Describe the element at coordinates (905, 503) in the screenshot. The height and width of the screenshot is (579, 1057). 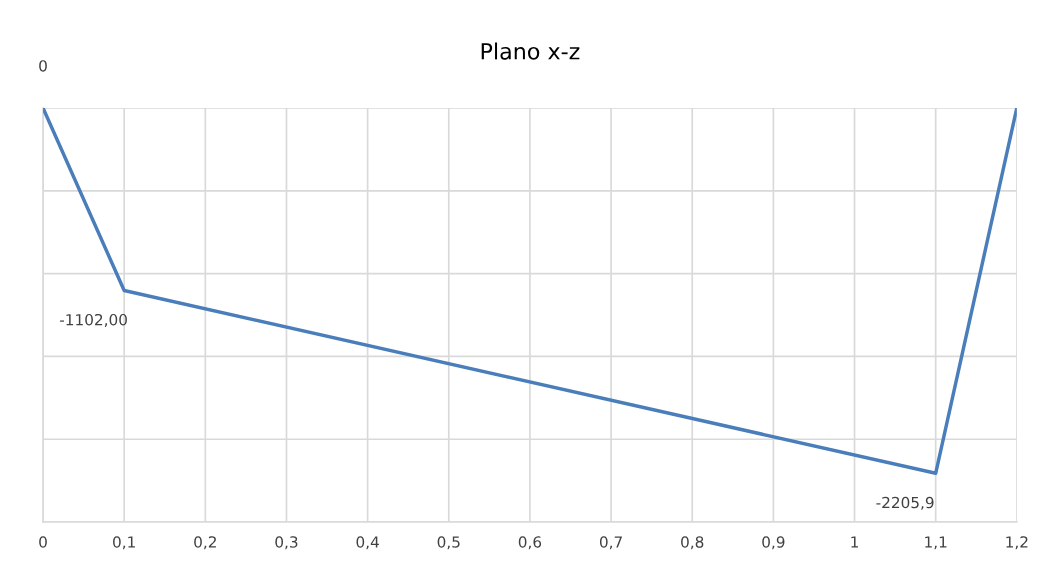
I see `data-label: -2205,9` at that location.